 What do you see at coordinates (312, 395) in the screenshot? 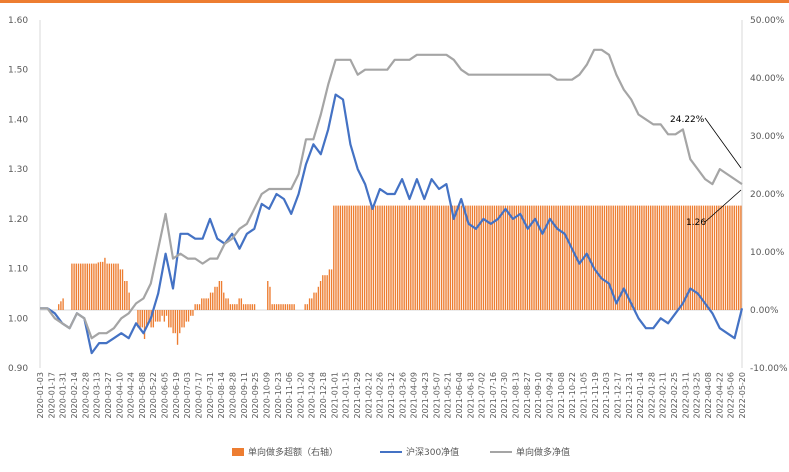
I see `x-tick-label: 2020-12-04` at bounding box center [312, 395].